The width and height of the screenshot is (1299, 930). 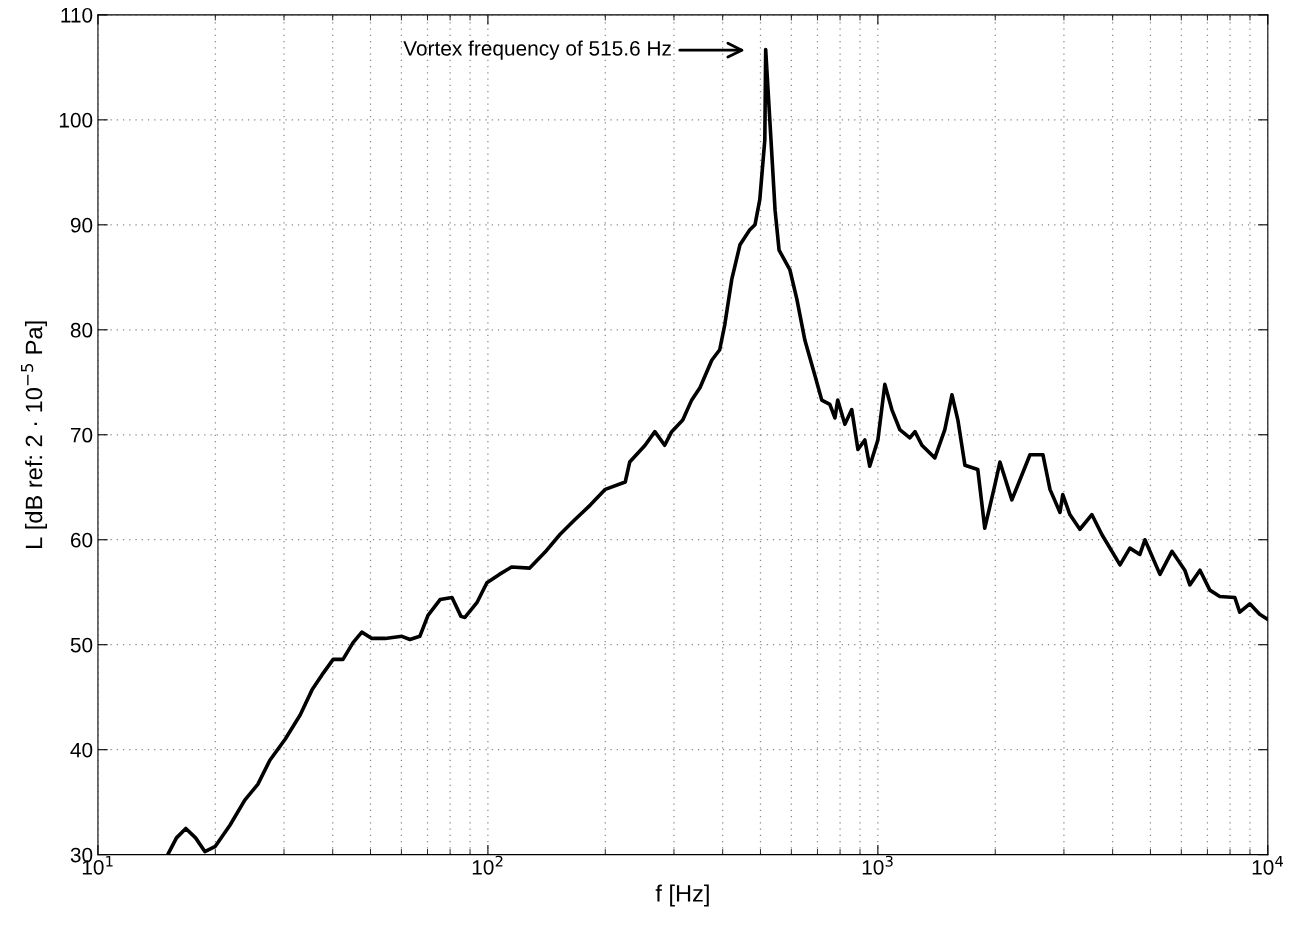 I want to click on annotation: Vortex frequency of 515.6 Hz, so click(x=537, y=50).